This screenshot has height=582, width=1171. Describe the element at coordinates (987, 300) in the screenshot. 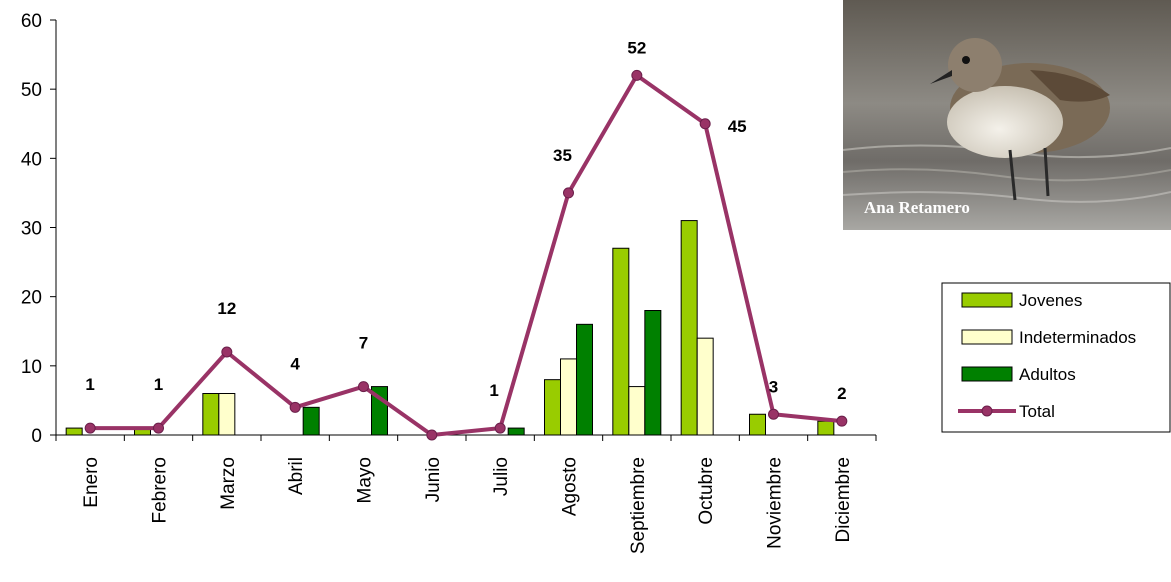

I see `legend-swatch-jovenes` at that location.